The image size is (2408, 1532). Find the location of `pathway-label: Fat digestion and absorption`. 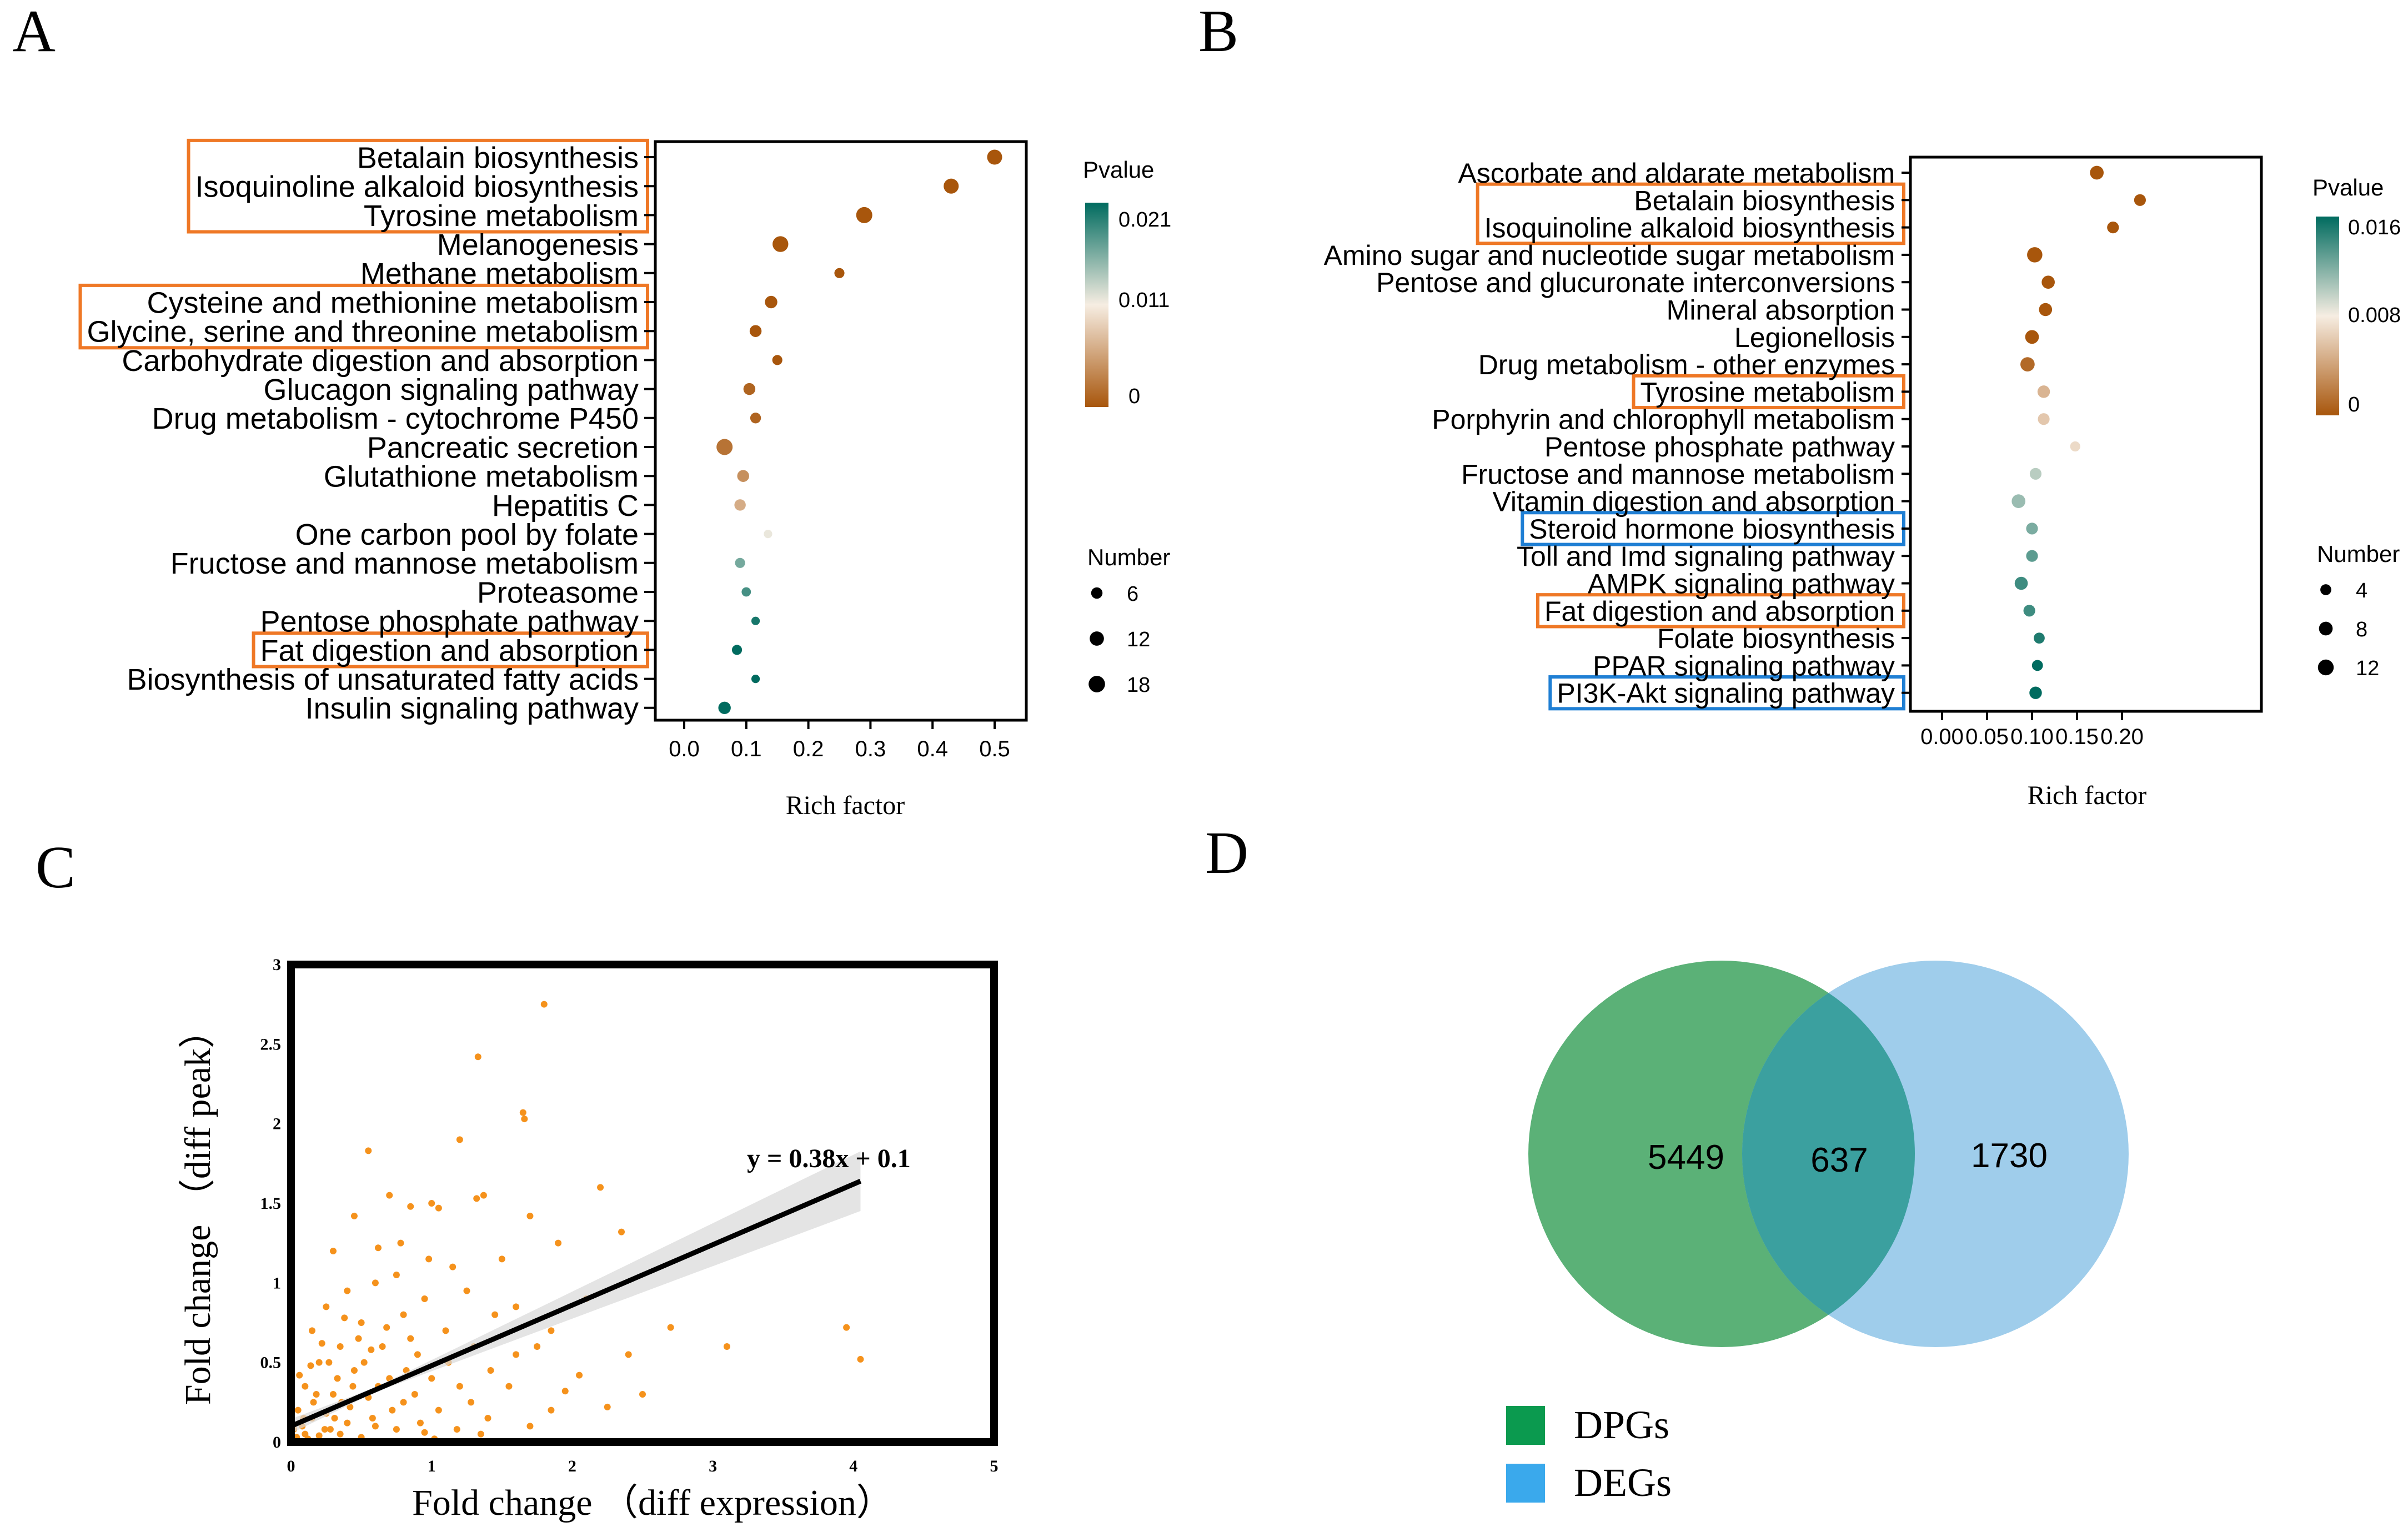

pathway-label: Fat digestion and absorption is located at coordinates (1720, 611).